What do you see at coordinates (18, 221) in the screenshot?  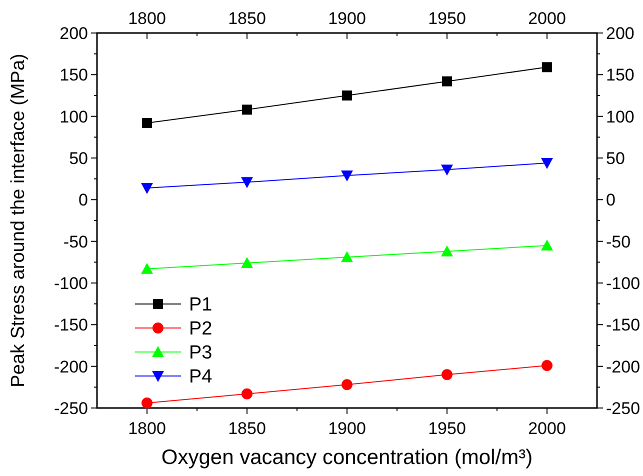 I see `y-axis-title: Peak Stress around the interface (MPa)` at bounding box center [18, 221].